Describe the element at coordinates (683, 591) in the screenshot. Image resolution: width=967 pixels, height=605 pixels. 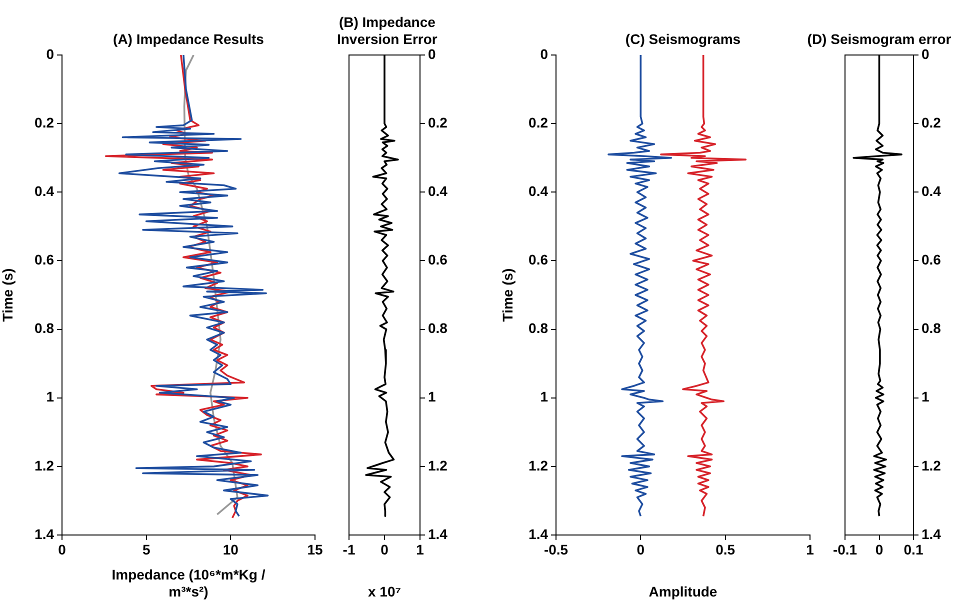
I see `x-axis-title: Amplitude` at that location.